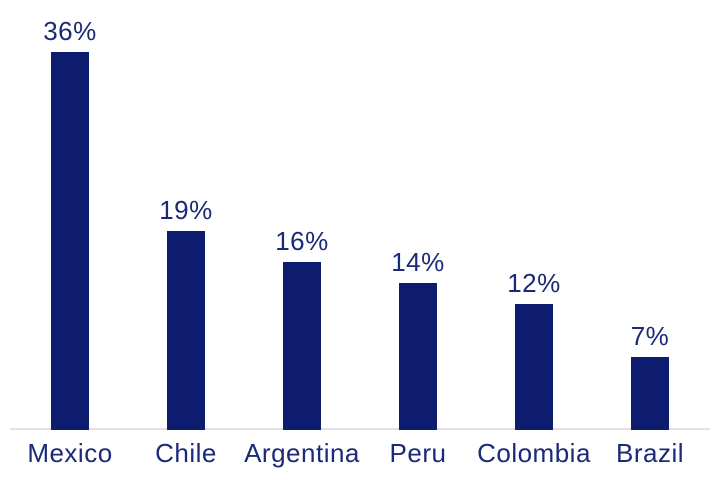 Image resolution: width=720 pixels, height=479 pixels. What do you see at coordinates (649, 453) in the screenshot?
I see `x-axis-label-brazil: Brazil` at bounding box center [649, 453].